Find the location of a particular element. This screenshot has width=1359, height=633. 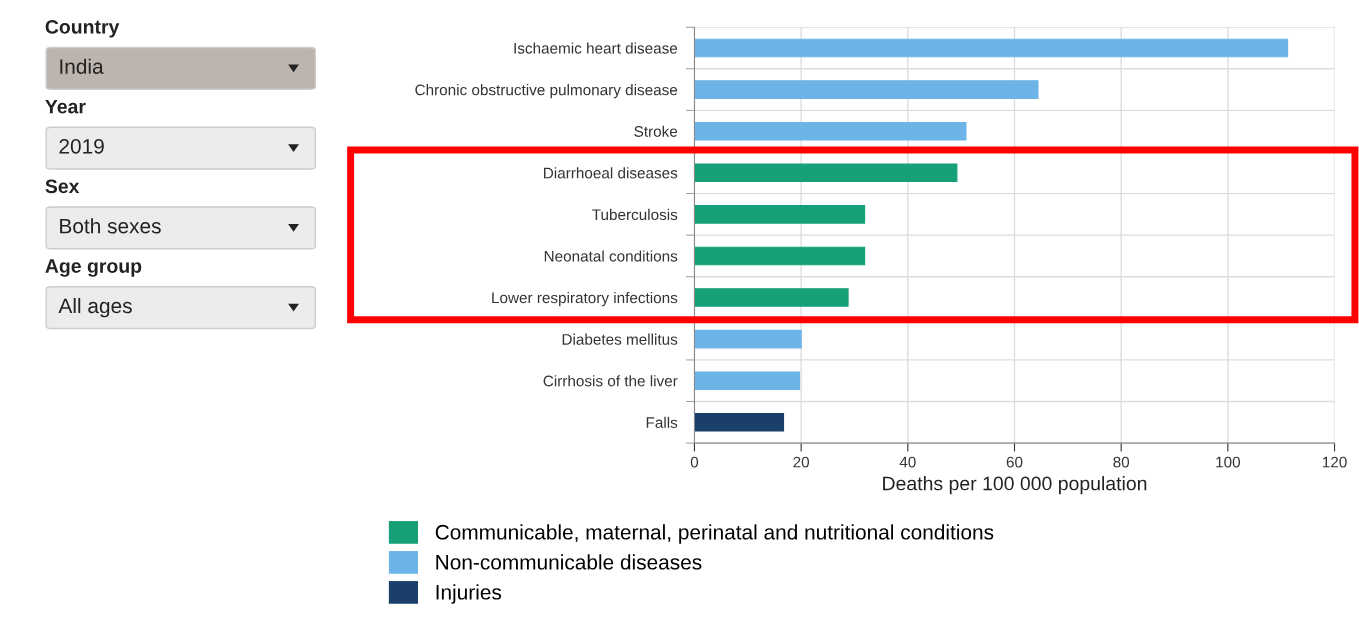

legend-label: Communicable, maternal, perinatal and nutritional conditions is located at coordinates (714, 534).